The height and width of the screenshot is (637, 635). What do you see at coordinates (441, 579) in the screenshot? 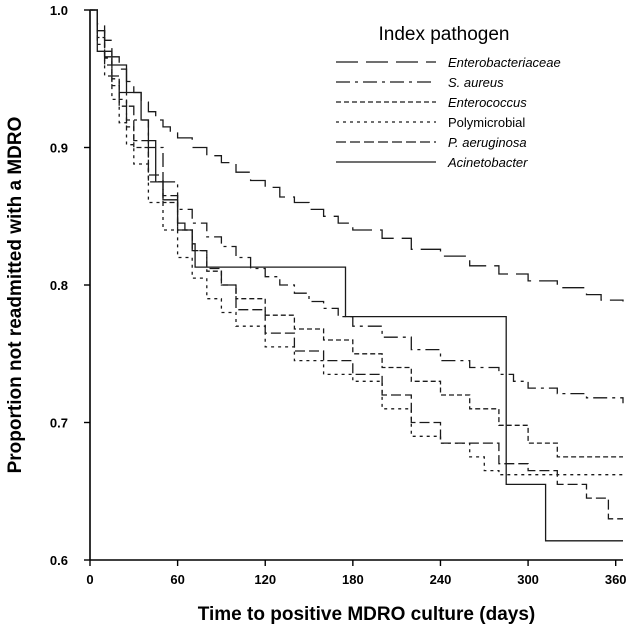
I see `x-tick-label: 240` at bounding box center [441, 579].